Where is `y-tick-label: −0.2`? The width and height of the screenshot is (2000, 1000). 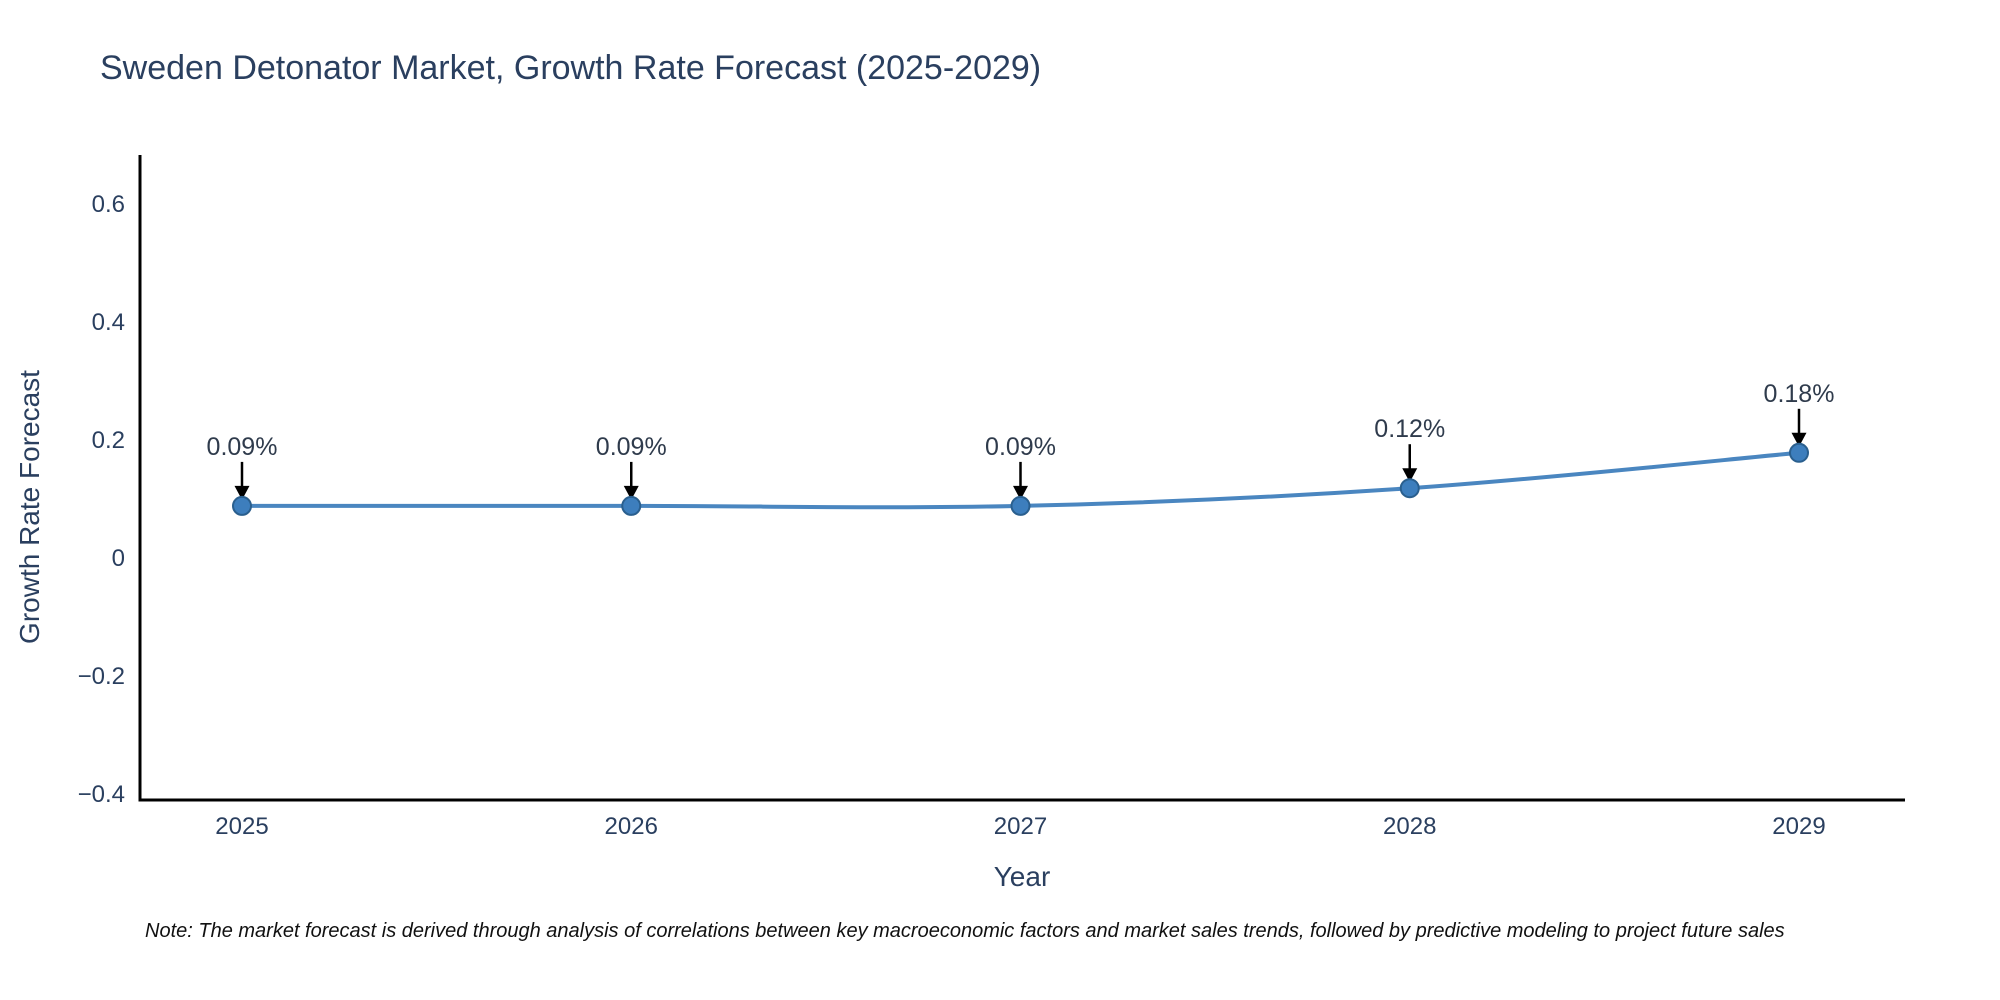 y-tick-label: −0.2 is located at coordinates (101, 676).